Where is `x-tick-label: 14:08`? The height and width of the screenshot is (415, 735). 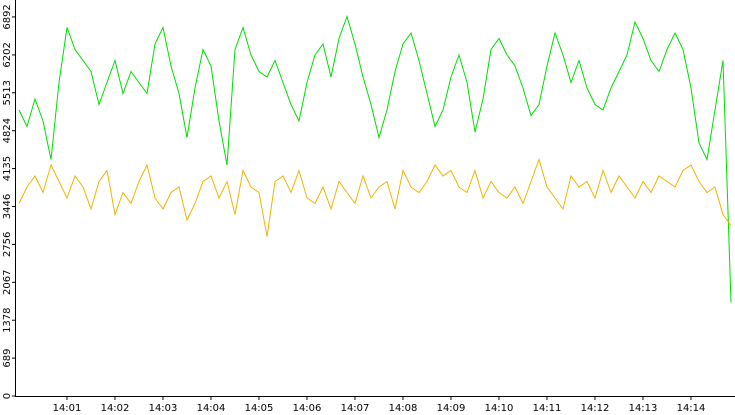
x-tick-label: 14:08 is located at coordinates (403, 408).